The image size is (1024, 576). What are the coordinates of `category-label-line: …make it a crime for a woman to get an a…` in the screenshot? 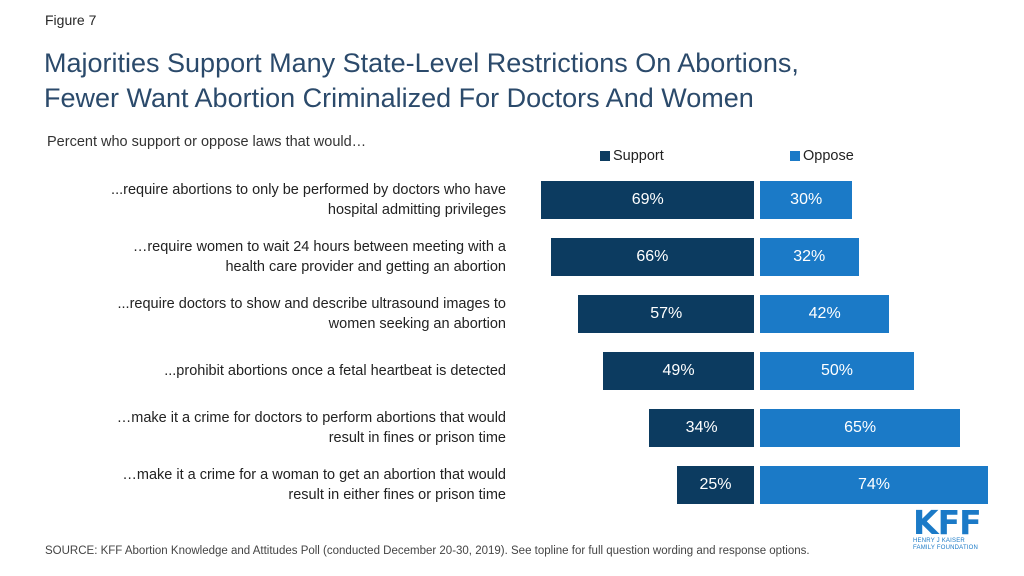 It's located at (314, 475).